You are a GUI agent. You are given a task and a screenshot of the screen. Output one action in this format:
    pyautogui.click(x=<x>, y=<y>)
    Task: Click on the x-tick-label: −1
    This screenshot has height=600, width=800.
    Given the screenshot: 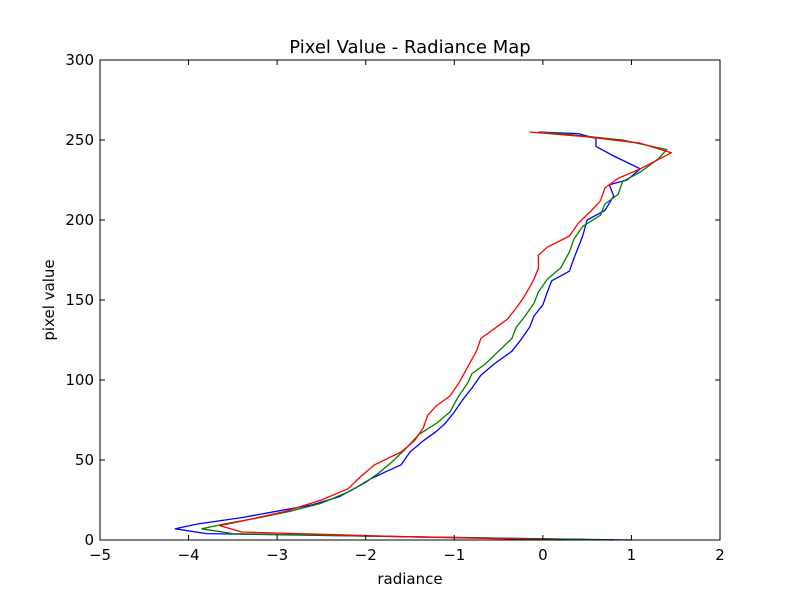 What is the action you would take?
    pyautogui.click(x=454, y=555)
    